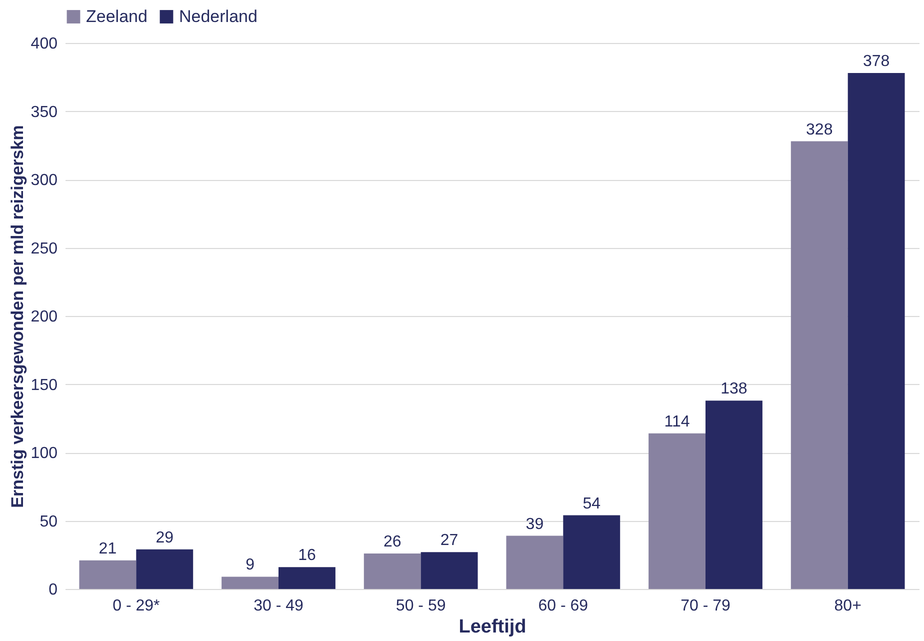  What do you see at coordinates (535, 524) in the screenshot?
I see `data-label: 39` at bounding box center [535, 524].